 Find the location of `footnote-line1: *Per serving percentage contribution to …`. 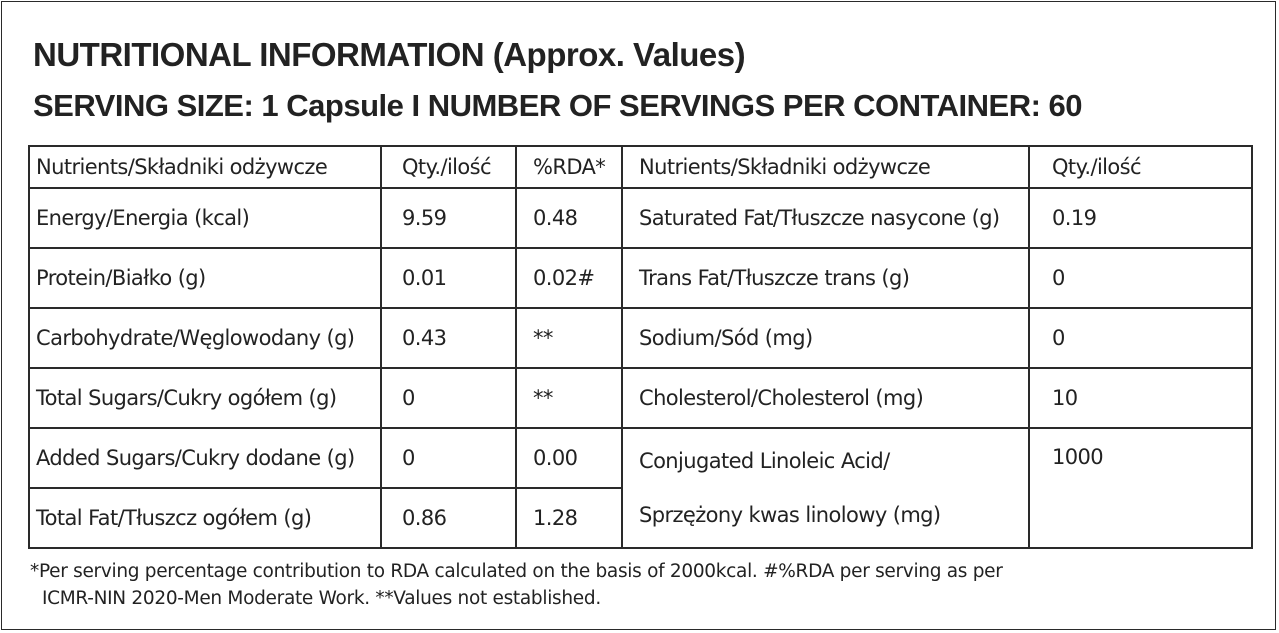

footnote-line1: *Per serving percentage contribution to … is located at coordinates (516, 571).